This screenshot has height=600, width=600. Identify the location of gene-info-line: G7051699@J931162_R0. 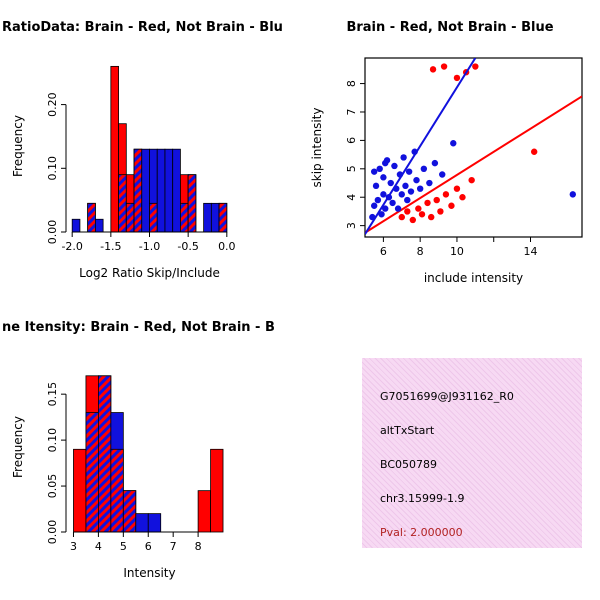
(447, 396).